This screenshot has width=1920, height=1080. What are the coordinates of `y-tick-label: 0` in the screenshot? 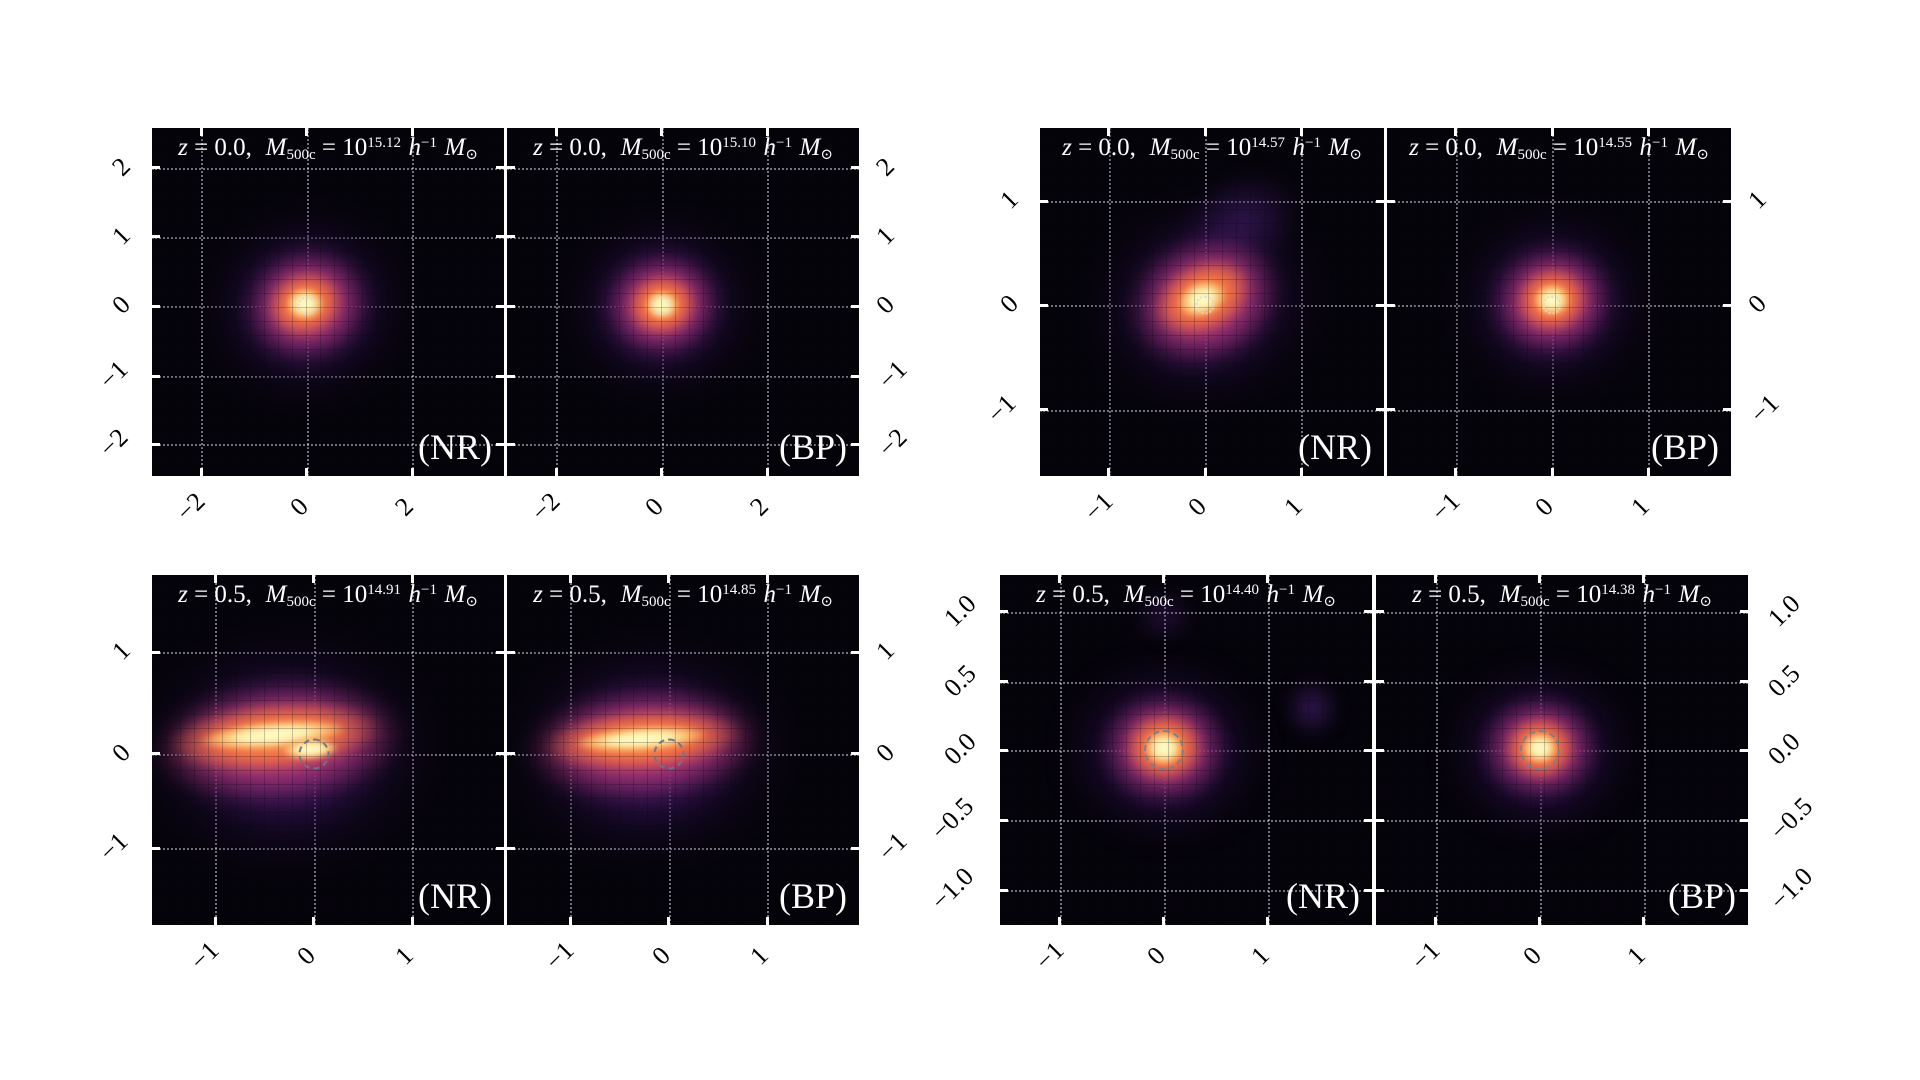 It's located at (1009, 304).